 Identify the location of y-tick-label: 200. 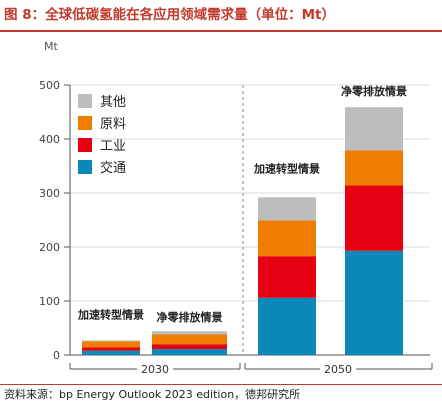
(49, 247).